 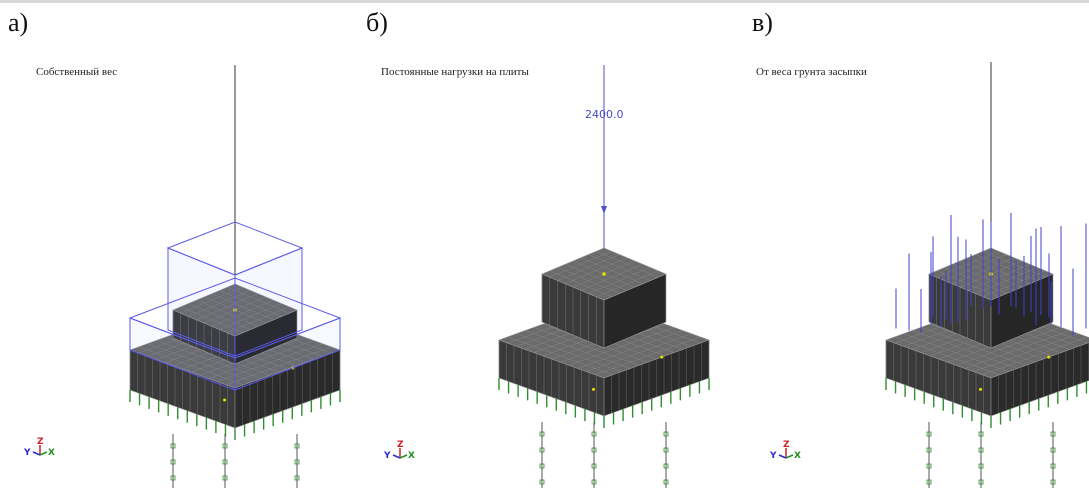 I want to click on load-value-label: 2400.0, so click(x=604, y=114).